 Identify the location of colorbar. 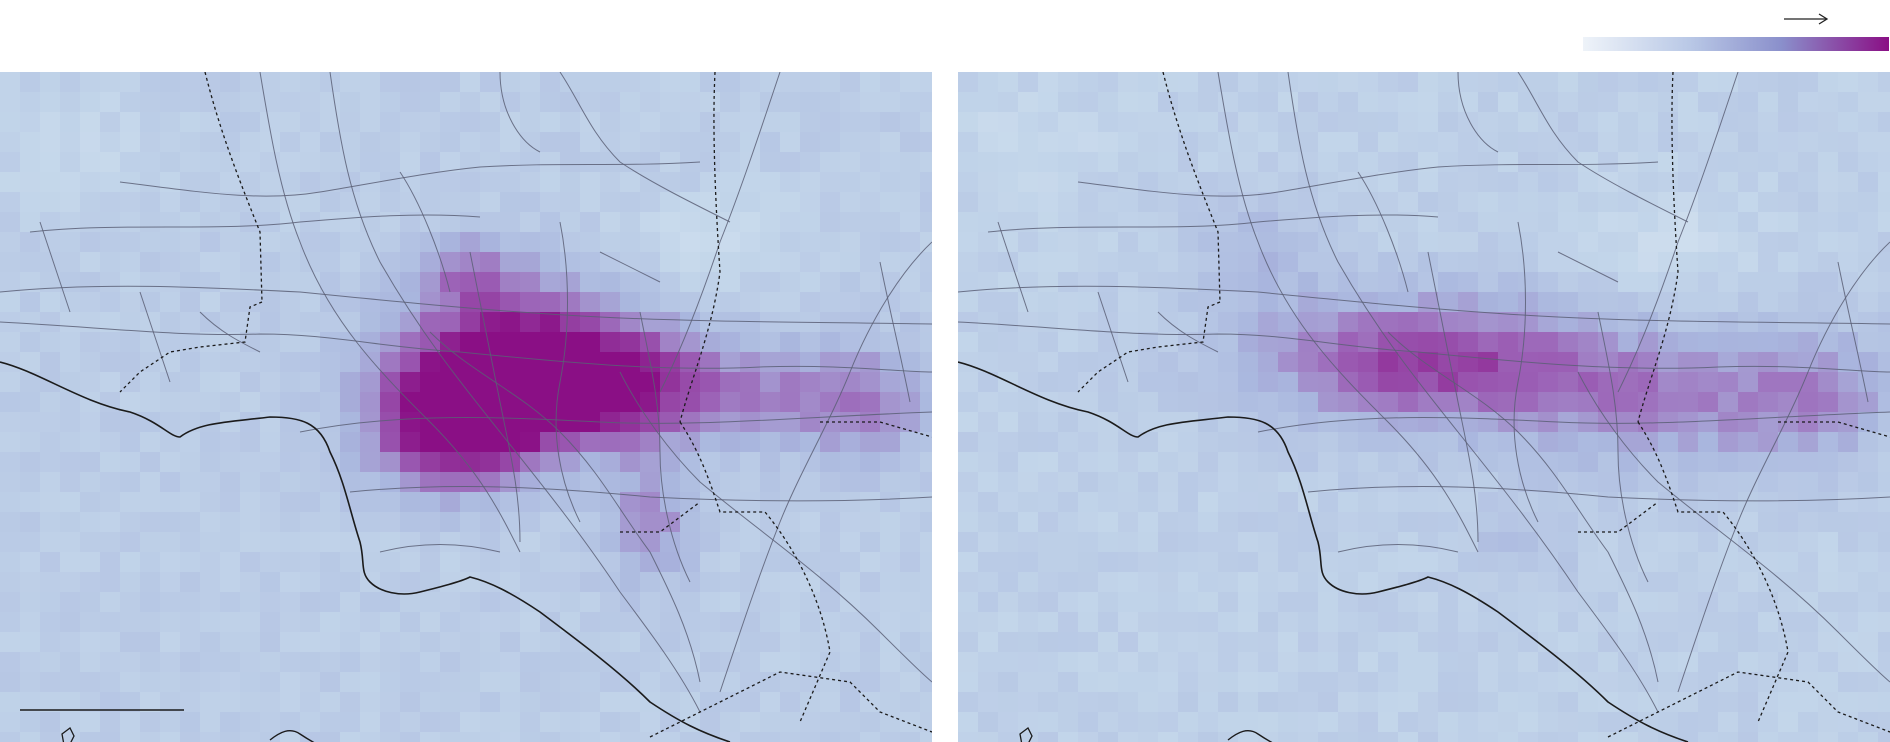
(1736, 44).